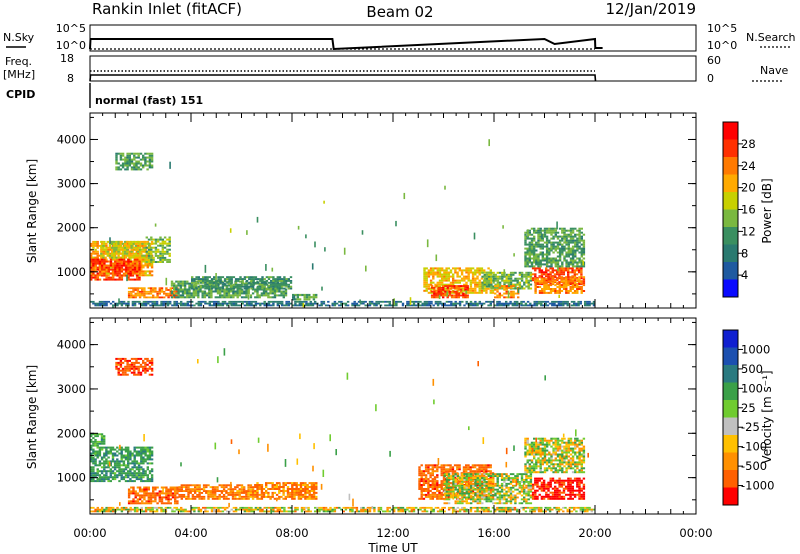  Describe the element at coordinates (722, 45) in the screenshot. I see `nsky-right-tick-bottom: 10^0` at that location.